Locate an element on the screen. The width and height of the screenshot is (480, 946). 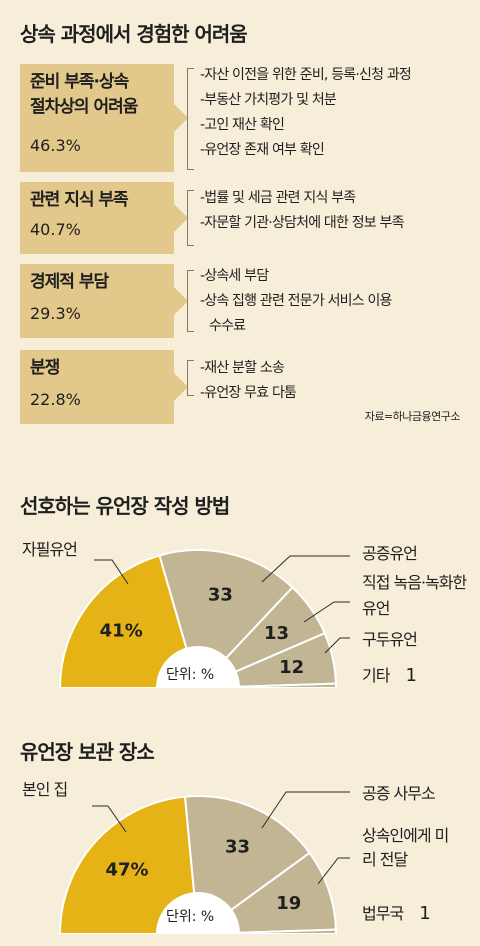
chart1-category-label: 직접 녹음·녹화한 유언 is located at coordinates (414, 595).